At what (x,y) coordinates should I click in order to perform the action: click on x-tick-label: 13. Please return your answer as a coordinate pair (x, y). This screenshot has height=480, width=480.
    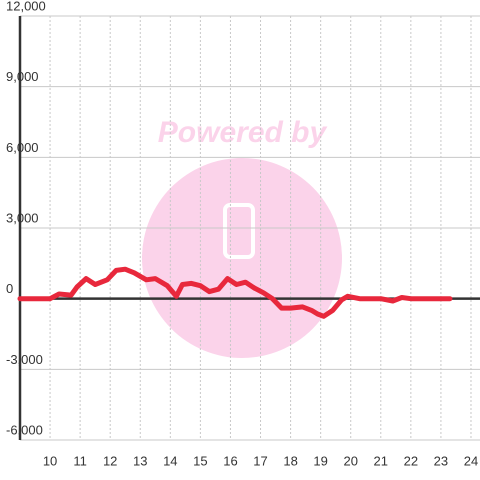
    Looking at the image, I should click on (140, 460).